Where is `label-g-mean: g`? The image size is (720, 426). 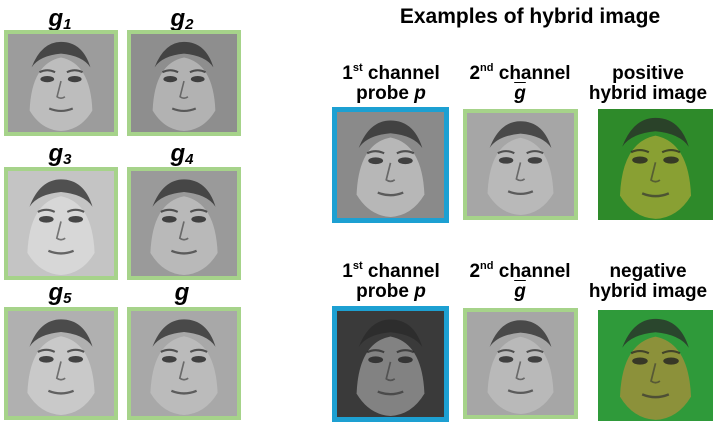 label-g-mean: g is located at coordinates (182, 292).